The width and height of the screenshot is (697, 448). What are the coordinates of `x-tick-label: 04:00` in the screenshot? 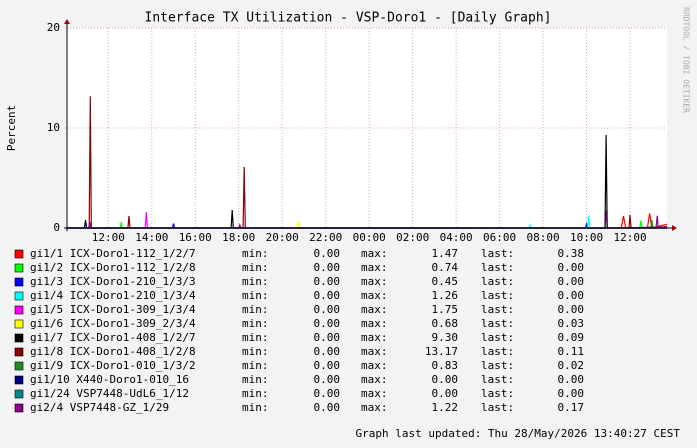 It's located at (456, 237).